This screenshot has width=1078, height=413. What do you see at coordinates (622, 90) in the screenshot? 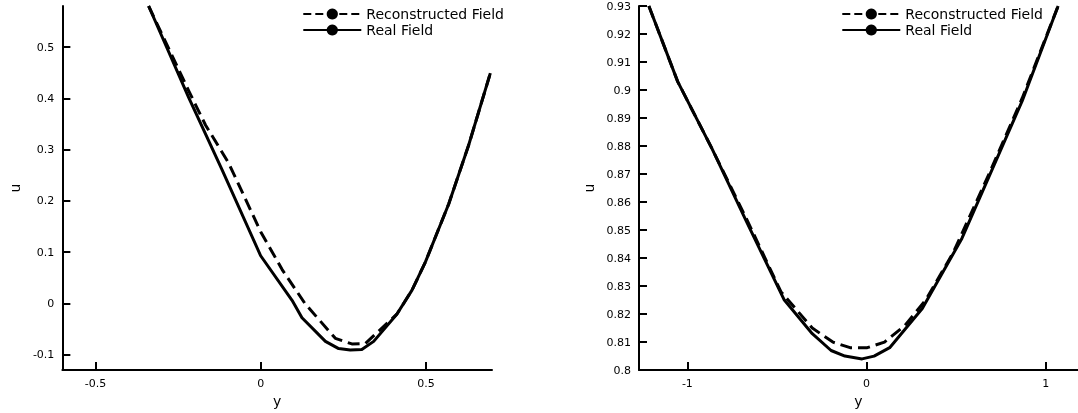
I see `y-tick-label: 0.9` at bounding box center [622, 90].